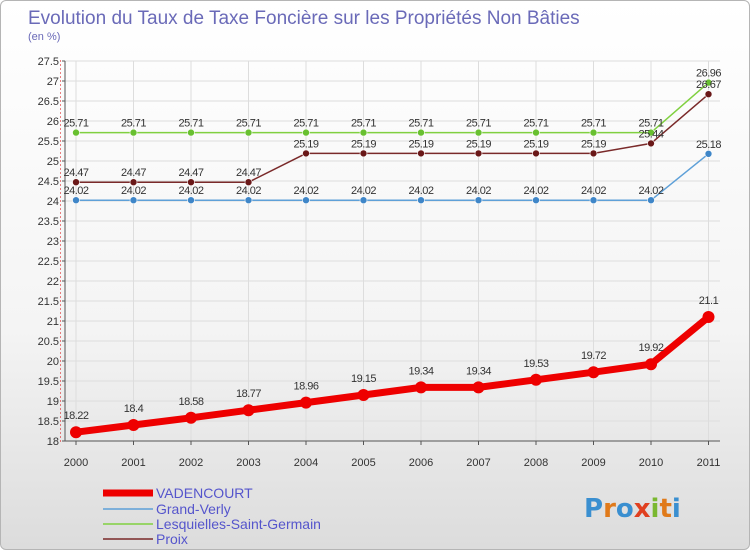 The width and height of the screenshot is (750, 550). I want to click on y-tick-label: 26, so click(53, 122).